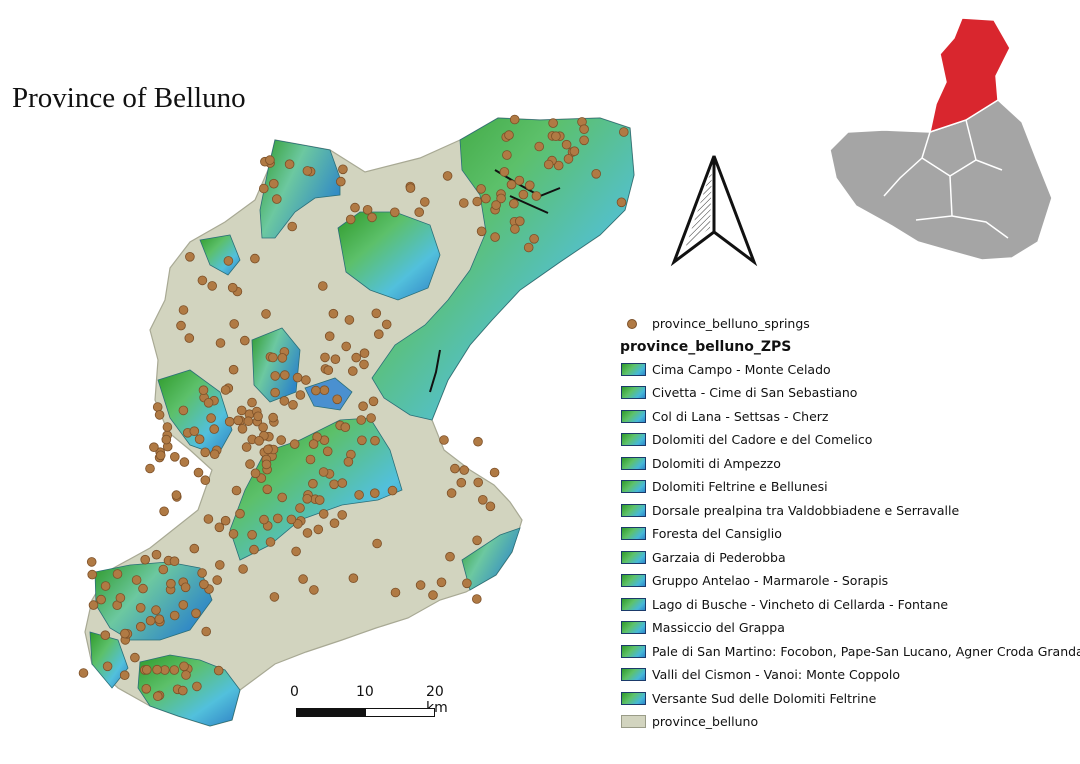  Describe the element at coordinates (294, 692) in the screenshot. I see `scale-label-0: 0` at that location.